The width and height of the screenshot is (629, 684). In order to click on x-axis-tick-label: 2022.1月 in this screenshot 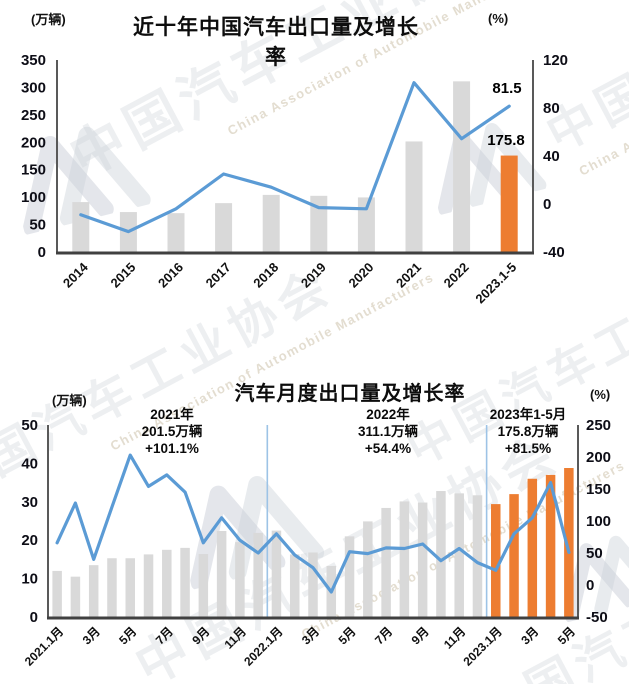, I will do `click(263, 646)`.